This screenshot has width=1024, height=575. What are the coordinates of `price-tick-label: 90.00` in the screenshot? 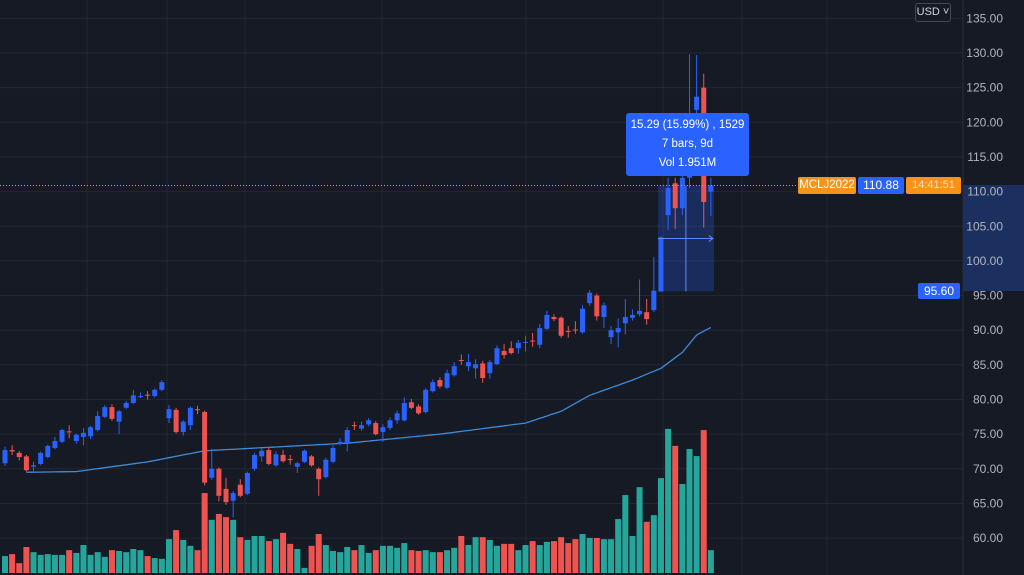 It's located at (988, 330).